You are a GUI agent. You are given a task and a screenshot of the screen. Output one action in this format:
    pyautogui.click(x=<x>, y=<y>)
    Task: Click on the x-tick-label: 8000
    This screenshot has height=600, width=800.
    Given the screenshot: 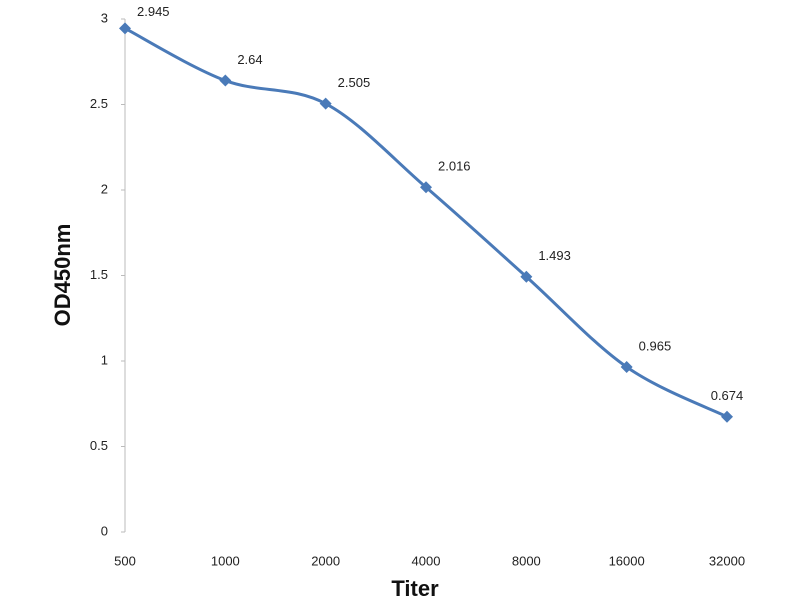 What is the action you would take?
    pyautogui.click(x=526, y=560)
    